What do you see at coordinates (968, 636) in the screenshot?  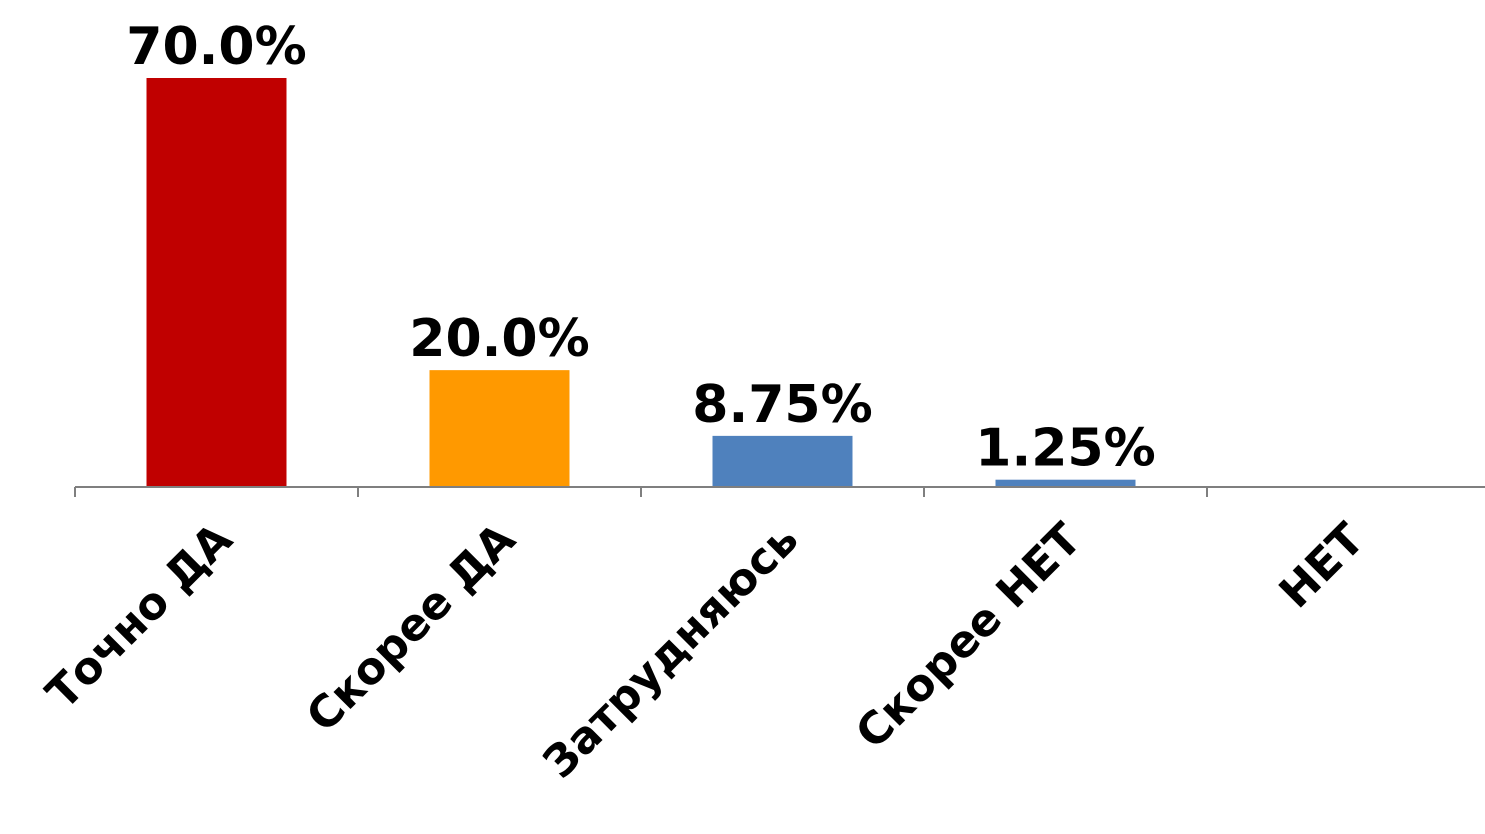 I see `x-tick-label: Скорее НЕТ` at bounding box center [968, 636].